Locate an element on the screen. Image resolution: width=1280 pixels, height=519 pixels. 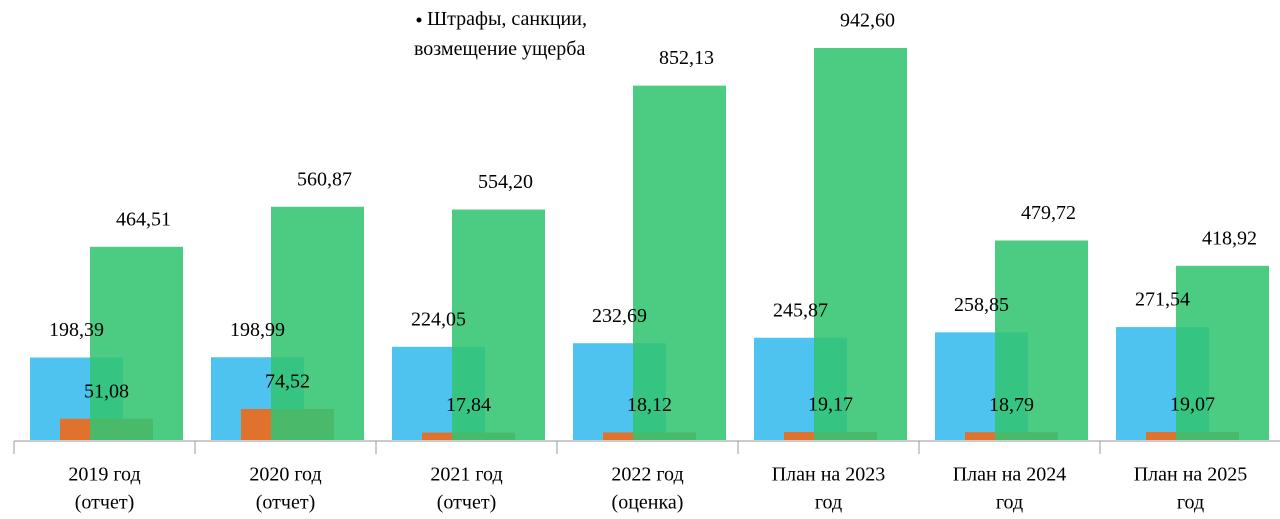
data-label: 418,92 is located at coordinates (1229, 238).